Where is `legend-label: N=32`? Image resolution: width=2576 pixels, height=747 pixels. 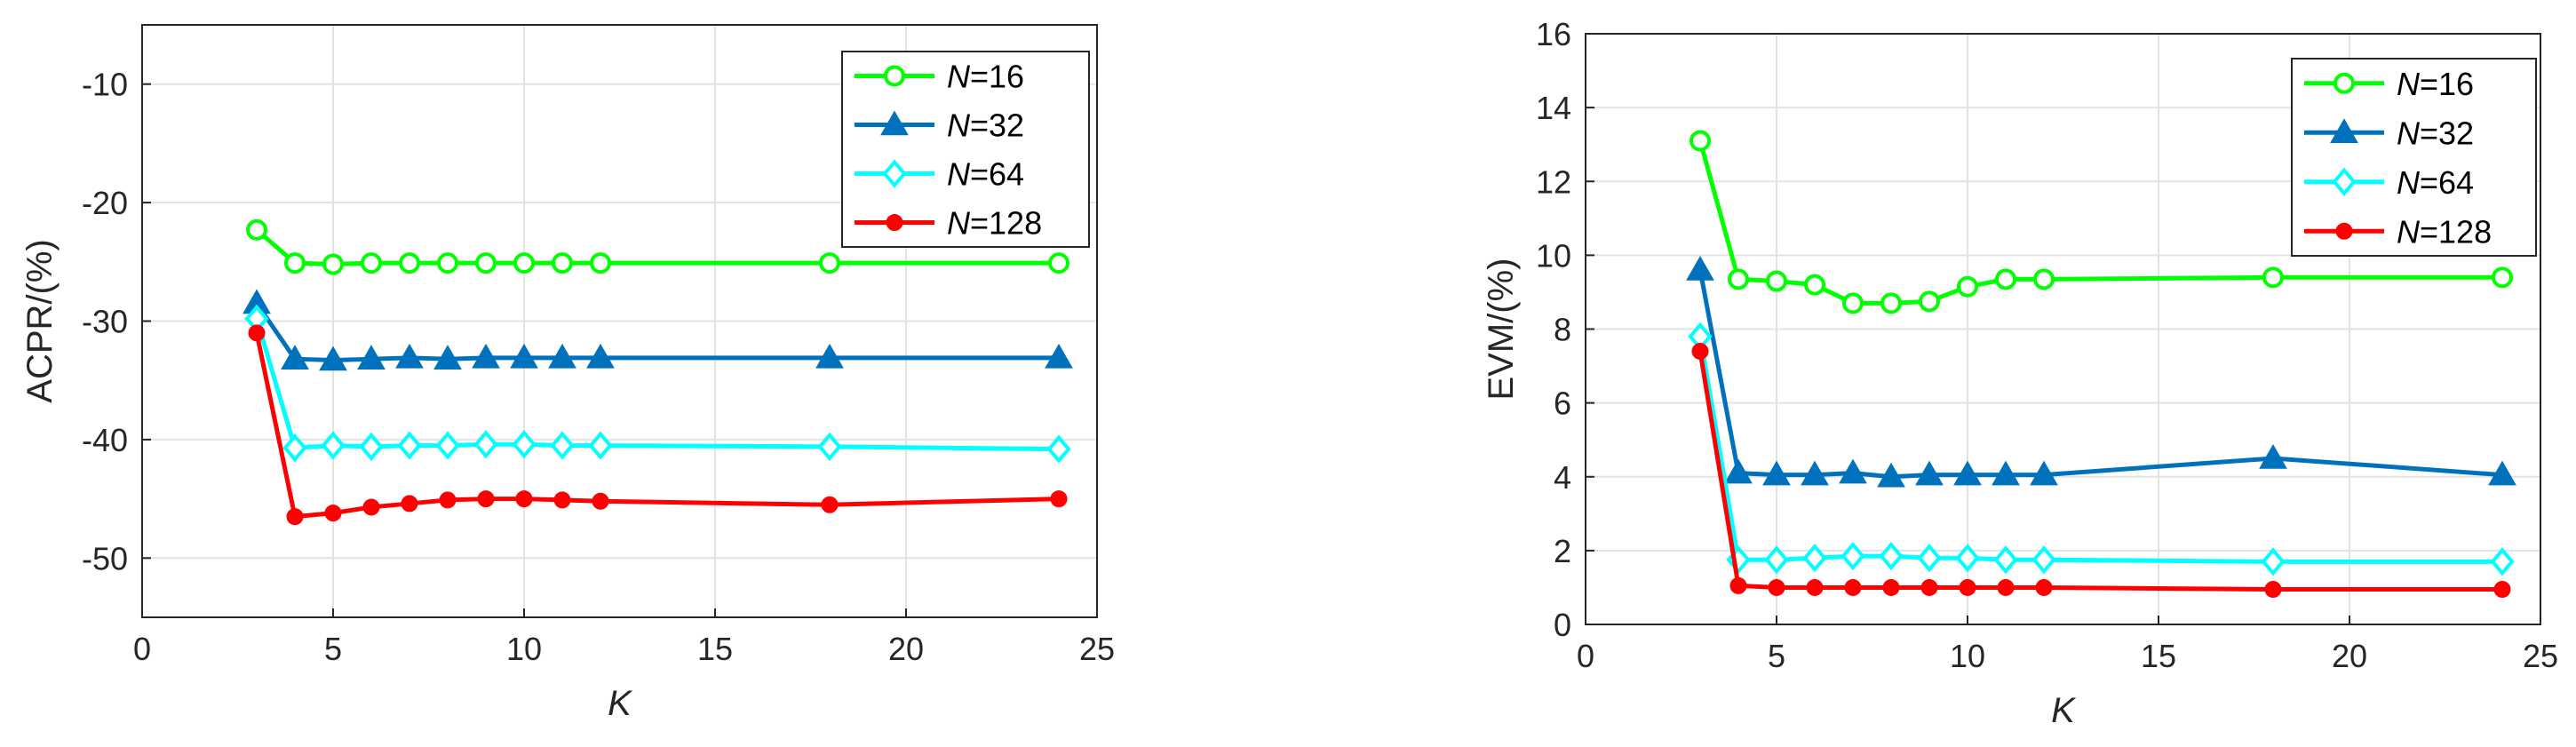 legend-label: N=32 is located at coordinates (2435, 133).